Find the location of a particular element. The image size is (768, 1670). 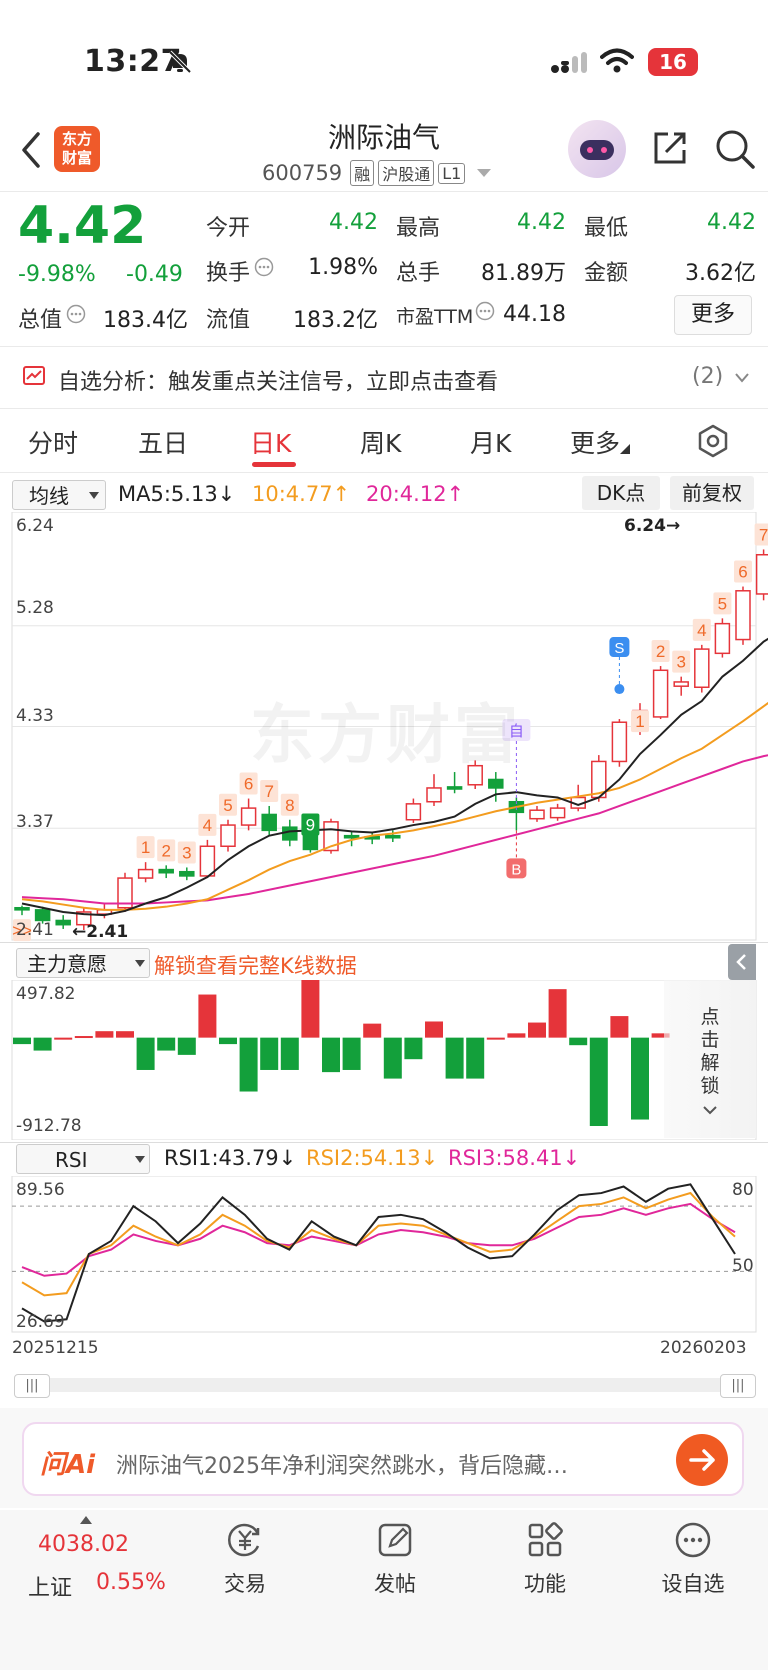

signal-number: 3 is located at coordinates (186, 852).